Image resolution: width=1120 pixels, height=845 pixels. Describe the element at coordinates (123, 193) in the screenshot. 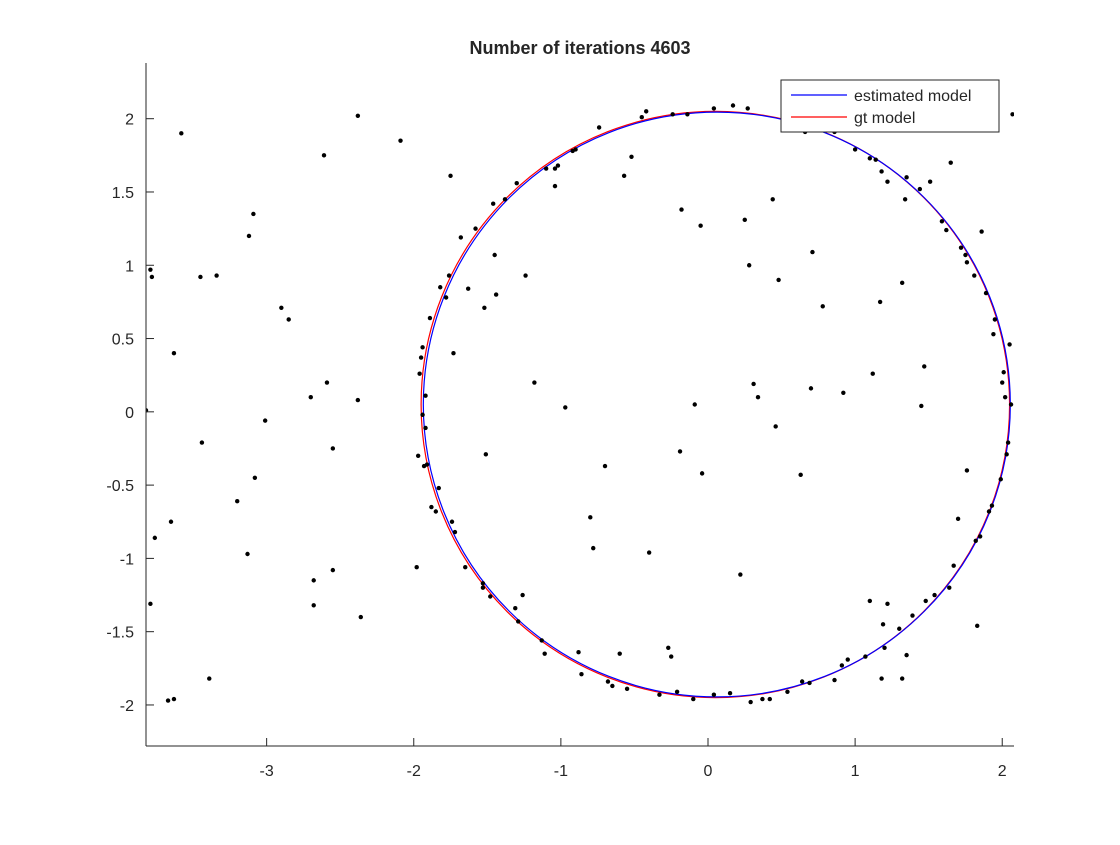

I see `y-tick-label: 1.5` at that location.